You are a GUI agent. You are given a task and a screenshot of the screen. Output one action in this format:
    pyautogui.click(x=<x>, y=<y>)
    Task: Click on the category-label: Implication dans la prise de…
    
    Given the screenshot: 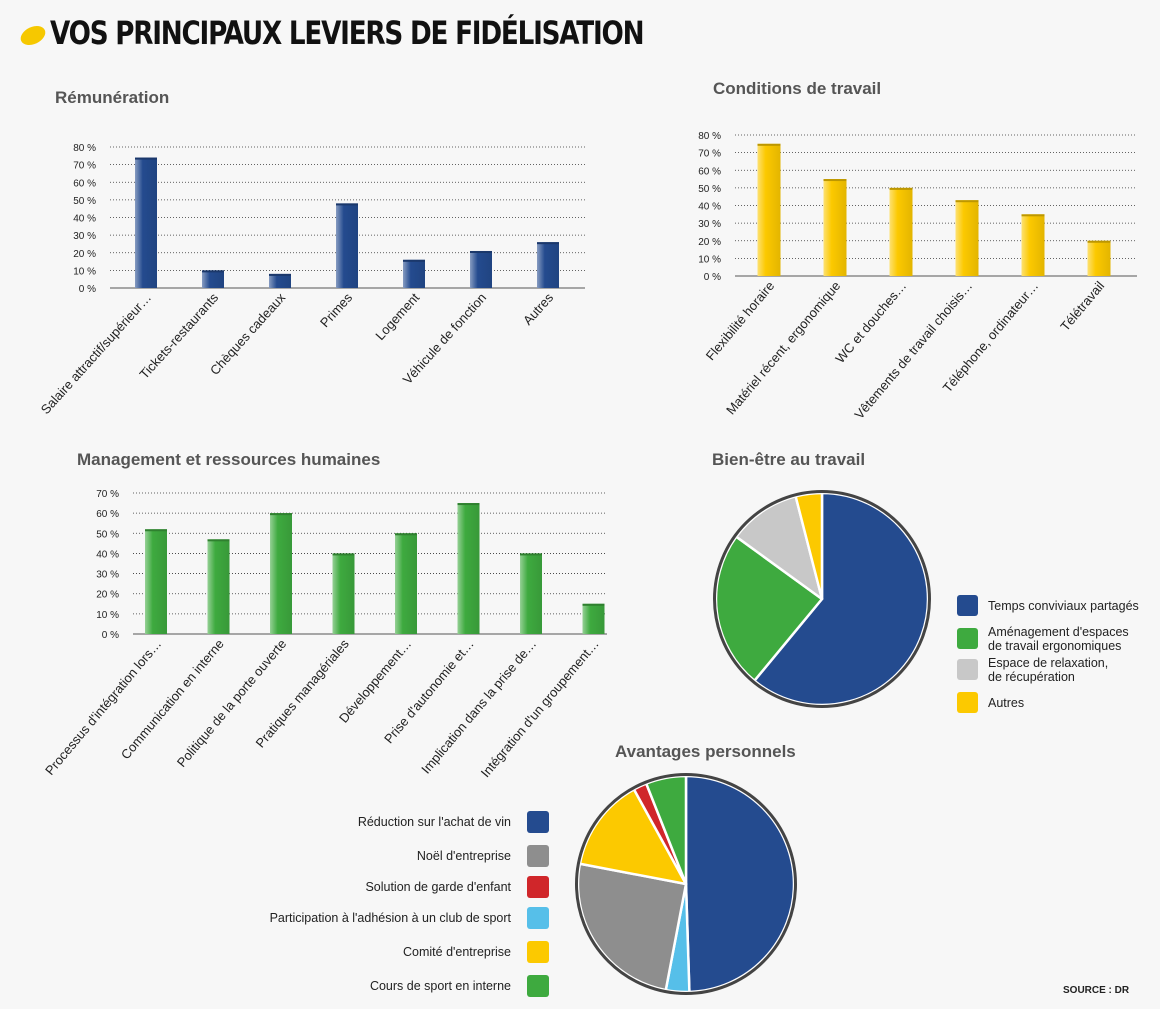 What is the action you would take?
    pyautogui.click(x=478, y=706)
    